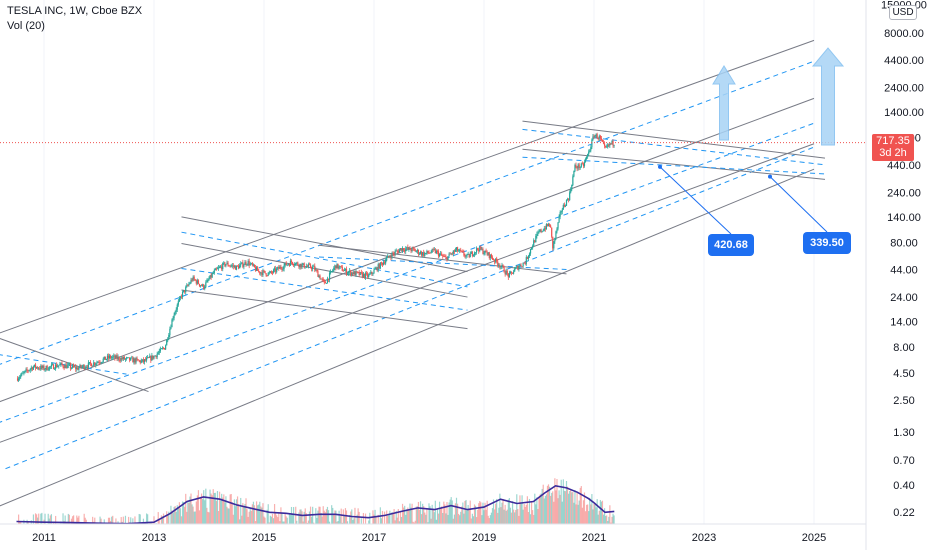 The height and width of the screenshot is (550, 932). I want to click on price-tick-label: 8.00, so click(903, 348).